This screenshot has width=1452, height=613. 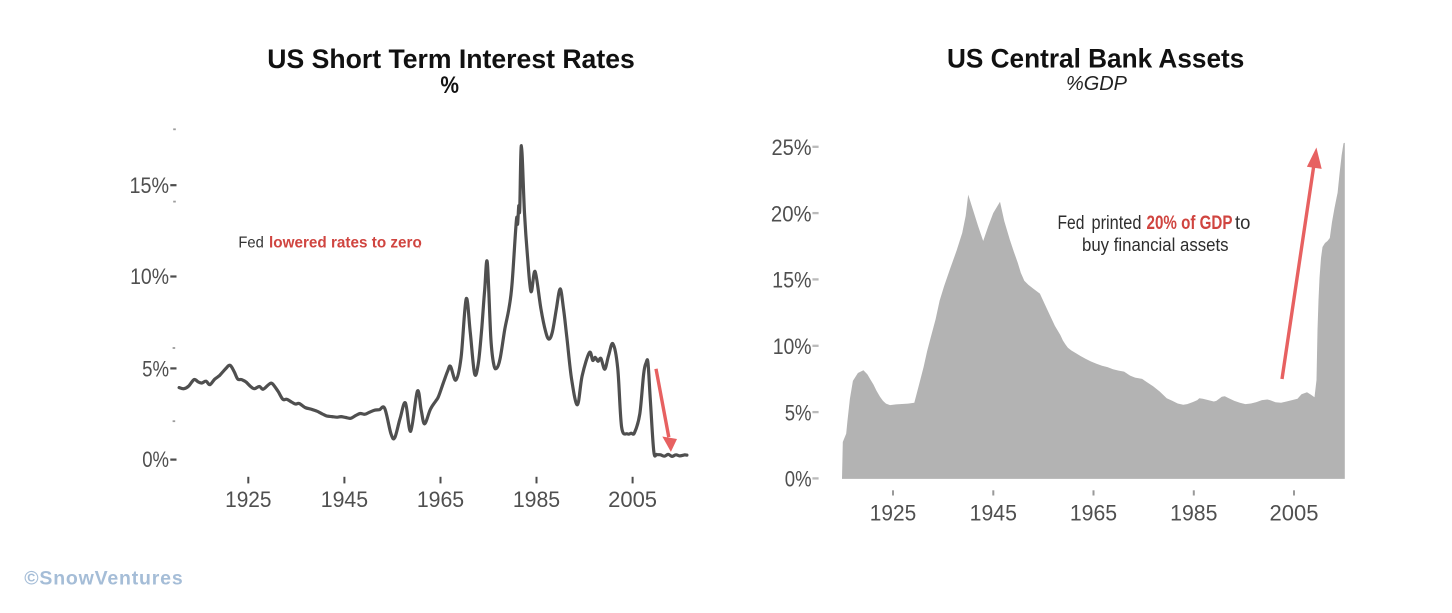 What do you see at coordinates (1242, 223) in the screenshot?
I see `svg-text: to` at bounding box center [1242, 223].